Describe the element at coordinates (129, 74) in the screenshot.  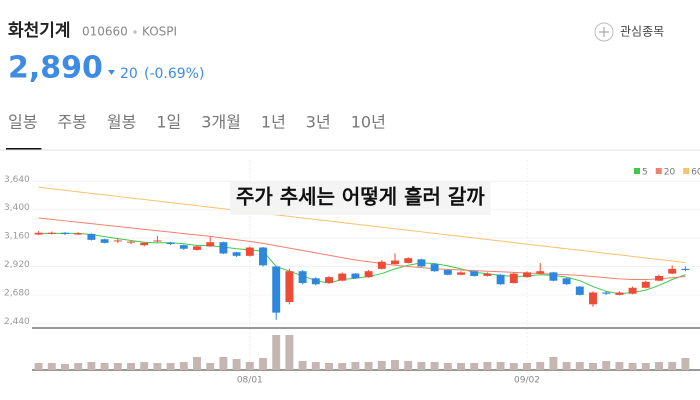
I see `change: 20` at that location.